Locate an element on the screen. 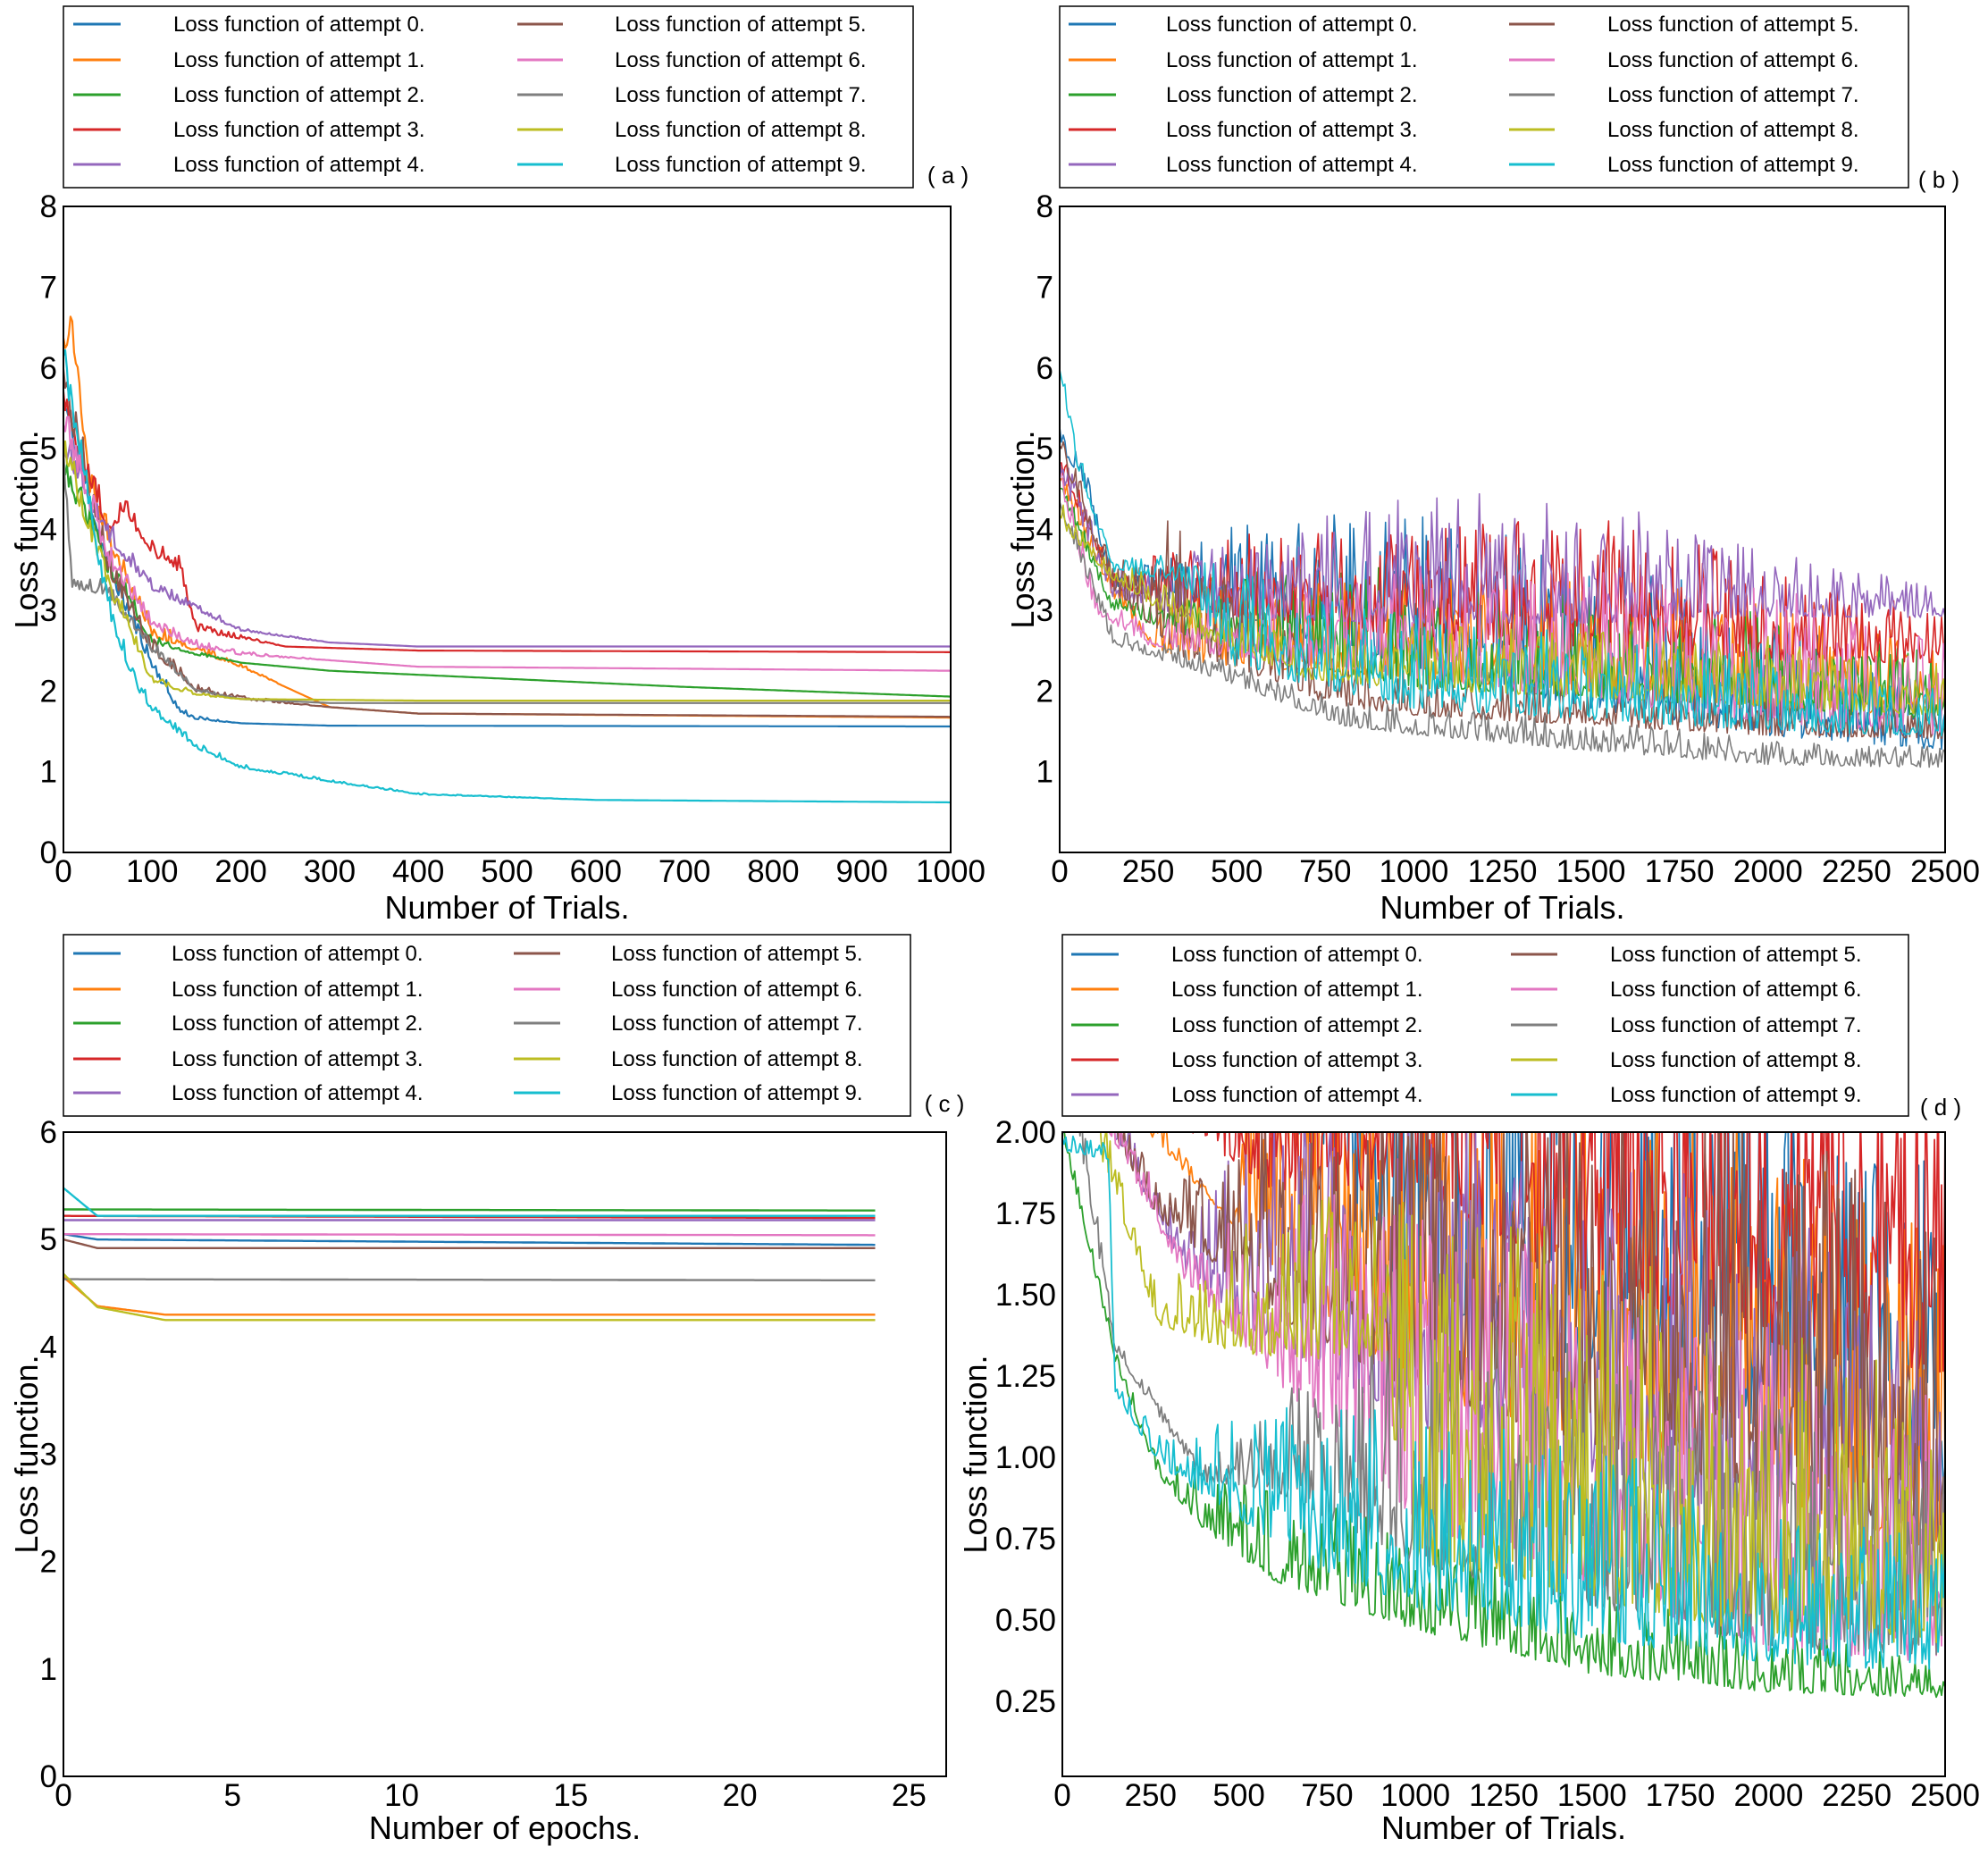 The image size is (1988, 1855). y-tick-label: 2.00 is located at coordinates (1025, 1133).